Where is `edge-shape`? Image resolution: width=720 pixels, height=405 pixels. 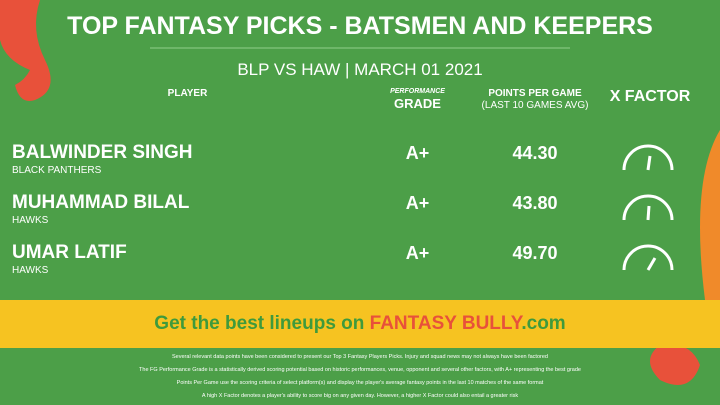
edge-shape is located at coordinates (710, 215).